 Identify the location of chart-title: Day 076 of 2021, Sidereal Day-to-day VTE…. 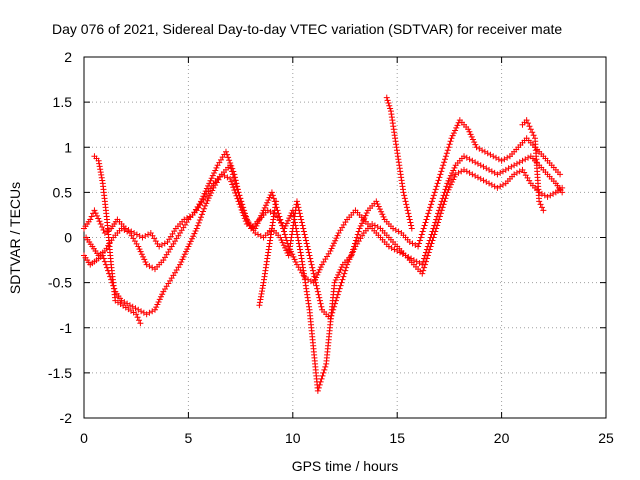
(307, 29).